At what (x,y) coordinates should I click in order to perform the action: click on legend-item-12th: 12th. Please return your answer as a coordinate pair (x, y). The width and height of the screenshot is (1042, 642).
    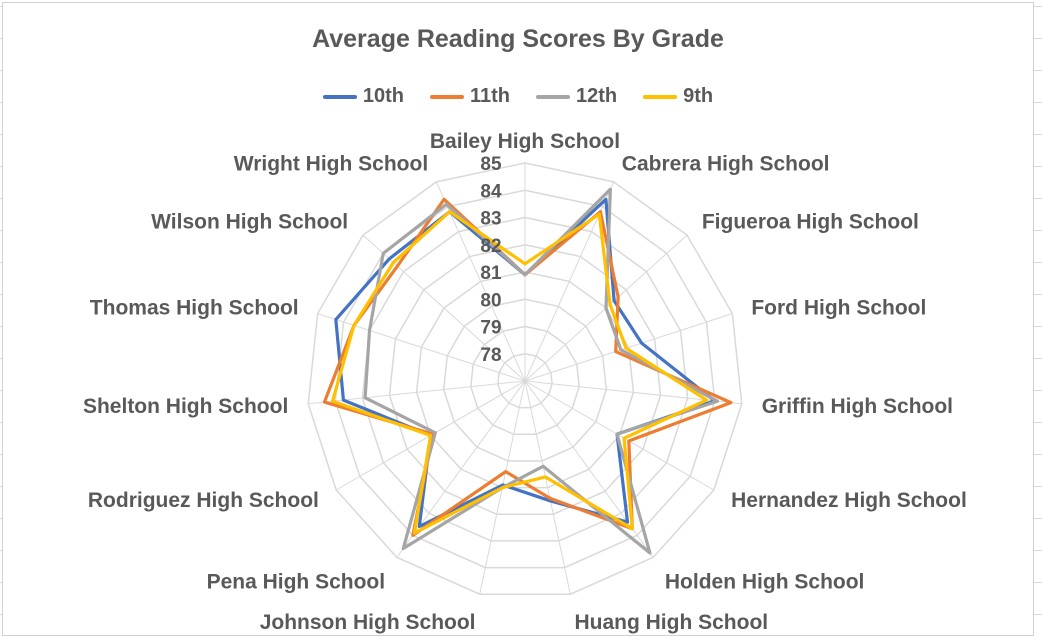
    Looking at the image, I should click on (576, 96).